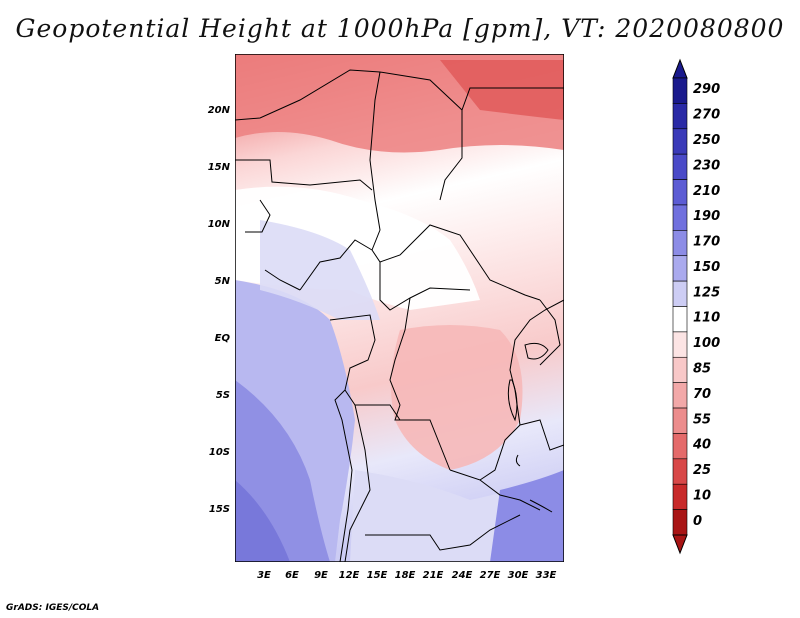 This screenshot has width=800, height=618. I want to click on colorbar-label: 40, so click(701, 445).